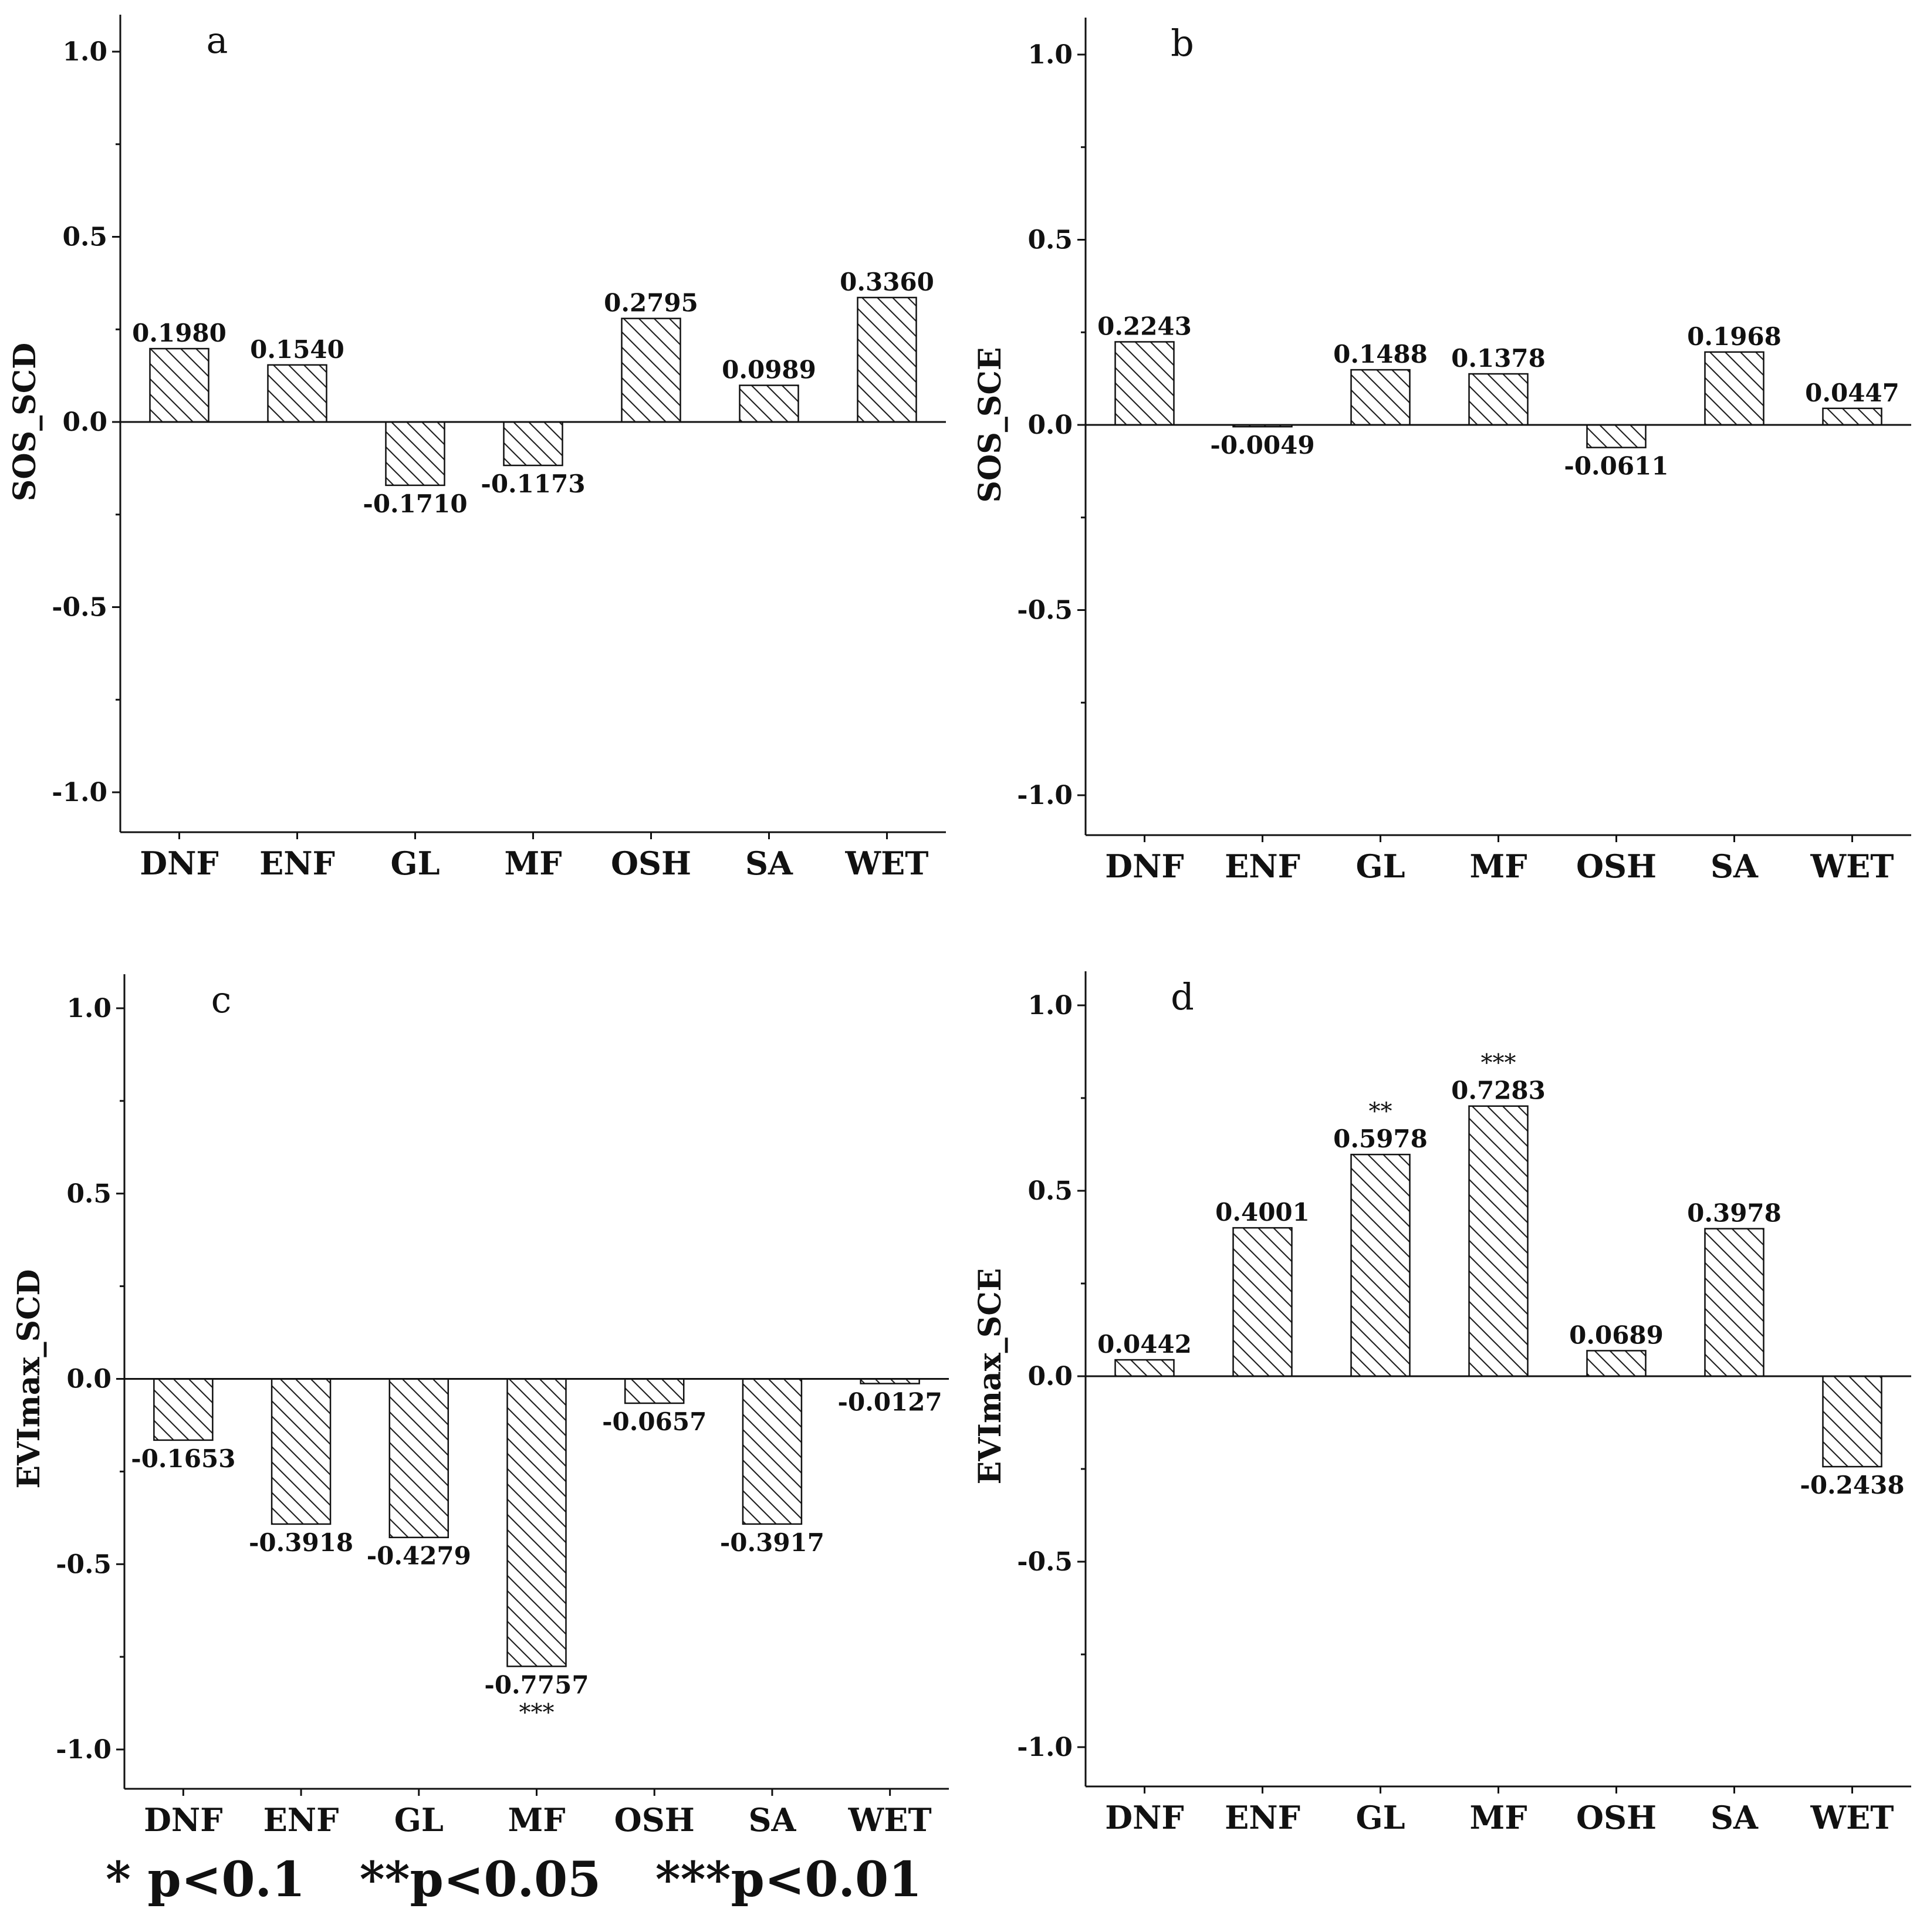  Describe the element at coordinates (536, 1684) in the screenshot. I see `value-label: -0.7757` at that location.